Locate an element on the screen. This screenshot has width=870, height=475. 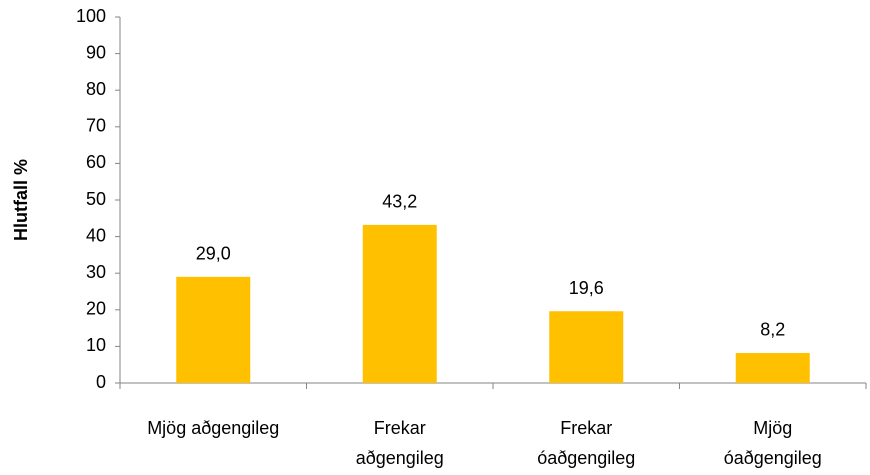
value-label: 19,6 is located at coordinates (586, 288).